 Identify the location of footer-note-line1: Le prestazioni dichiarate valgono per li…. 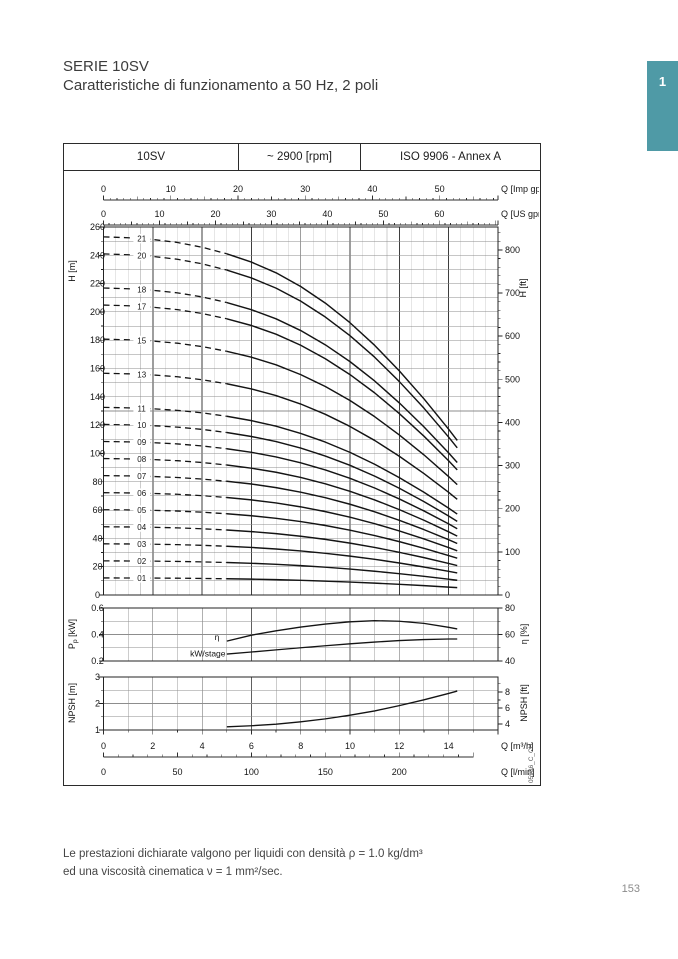
(243, 854).